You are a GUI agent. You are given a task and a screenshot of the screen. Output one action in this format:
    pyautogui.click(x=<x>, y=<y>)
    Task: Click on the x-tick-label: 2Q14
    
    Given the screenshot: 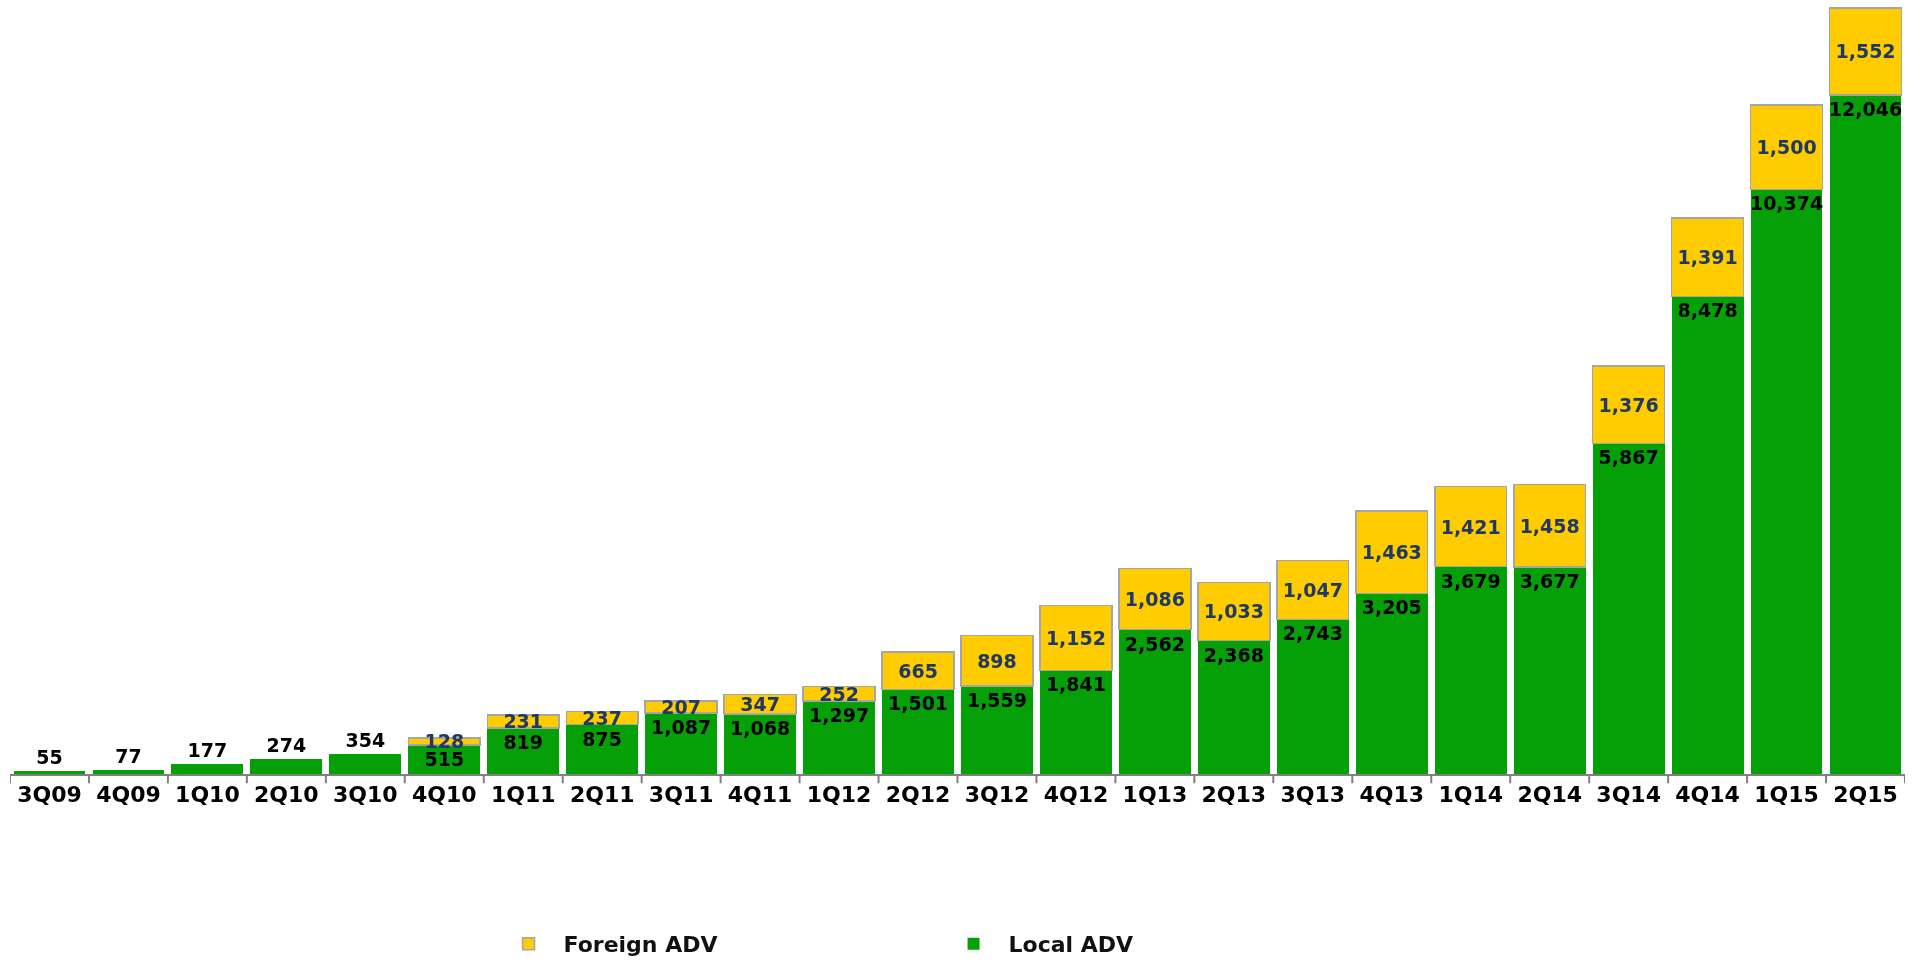 What is the action you would take?
    pyautogui.click(x=1549, y=795)
    